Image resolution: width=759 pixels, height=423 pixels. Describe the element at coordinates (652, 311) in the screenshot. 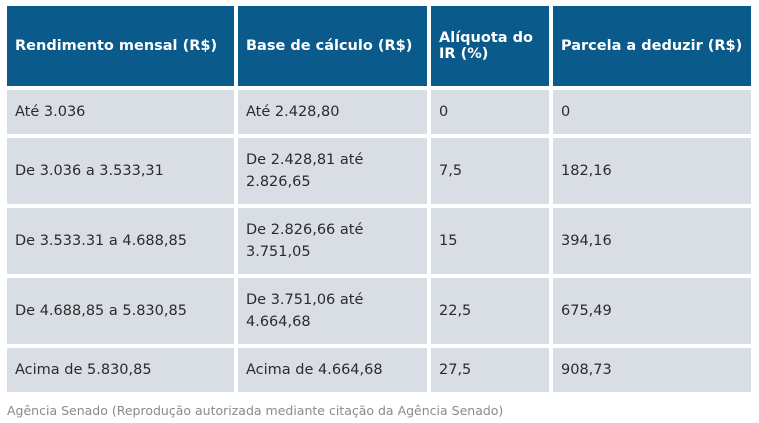

I see `cell-parcela: 675,49` at that location.